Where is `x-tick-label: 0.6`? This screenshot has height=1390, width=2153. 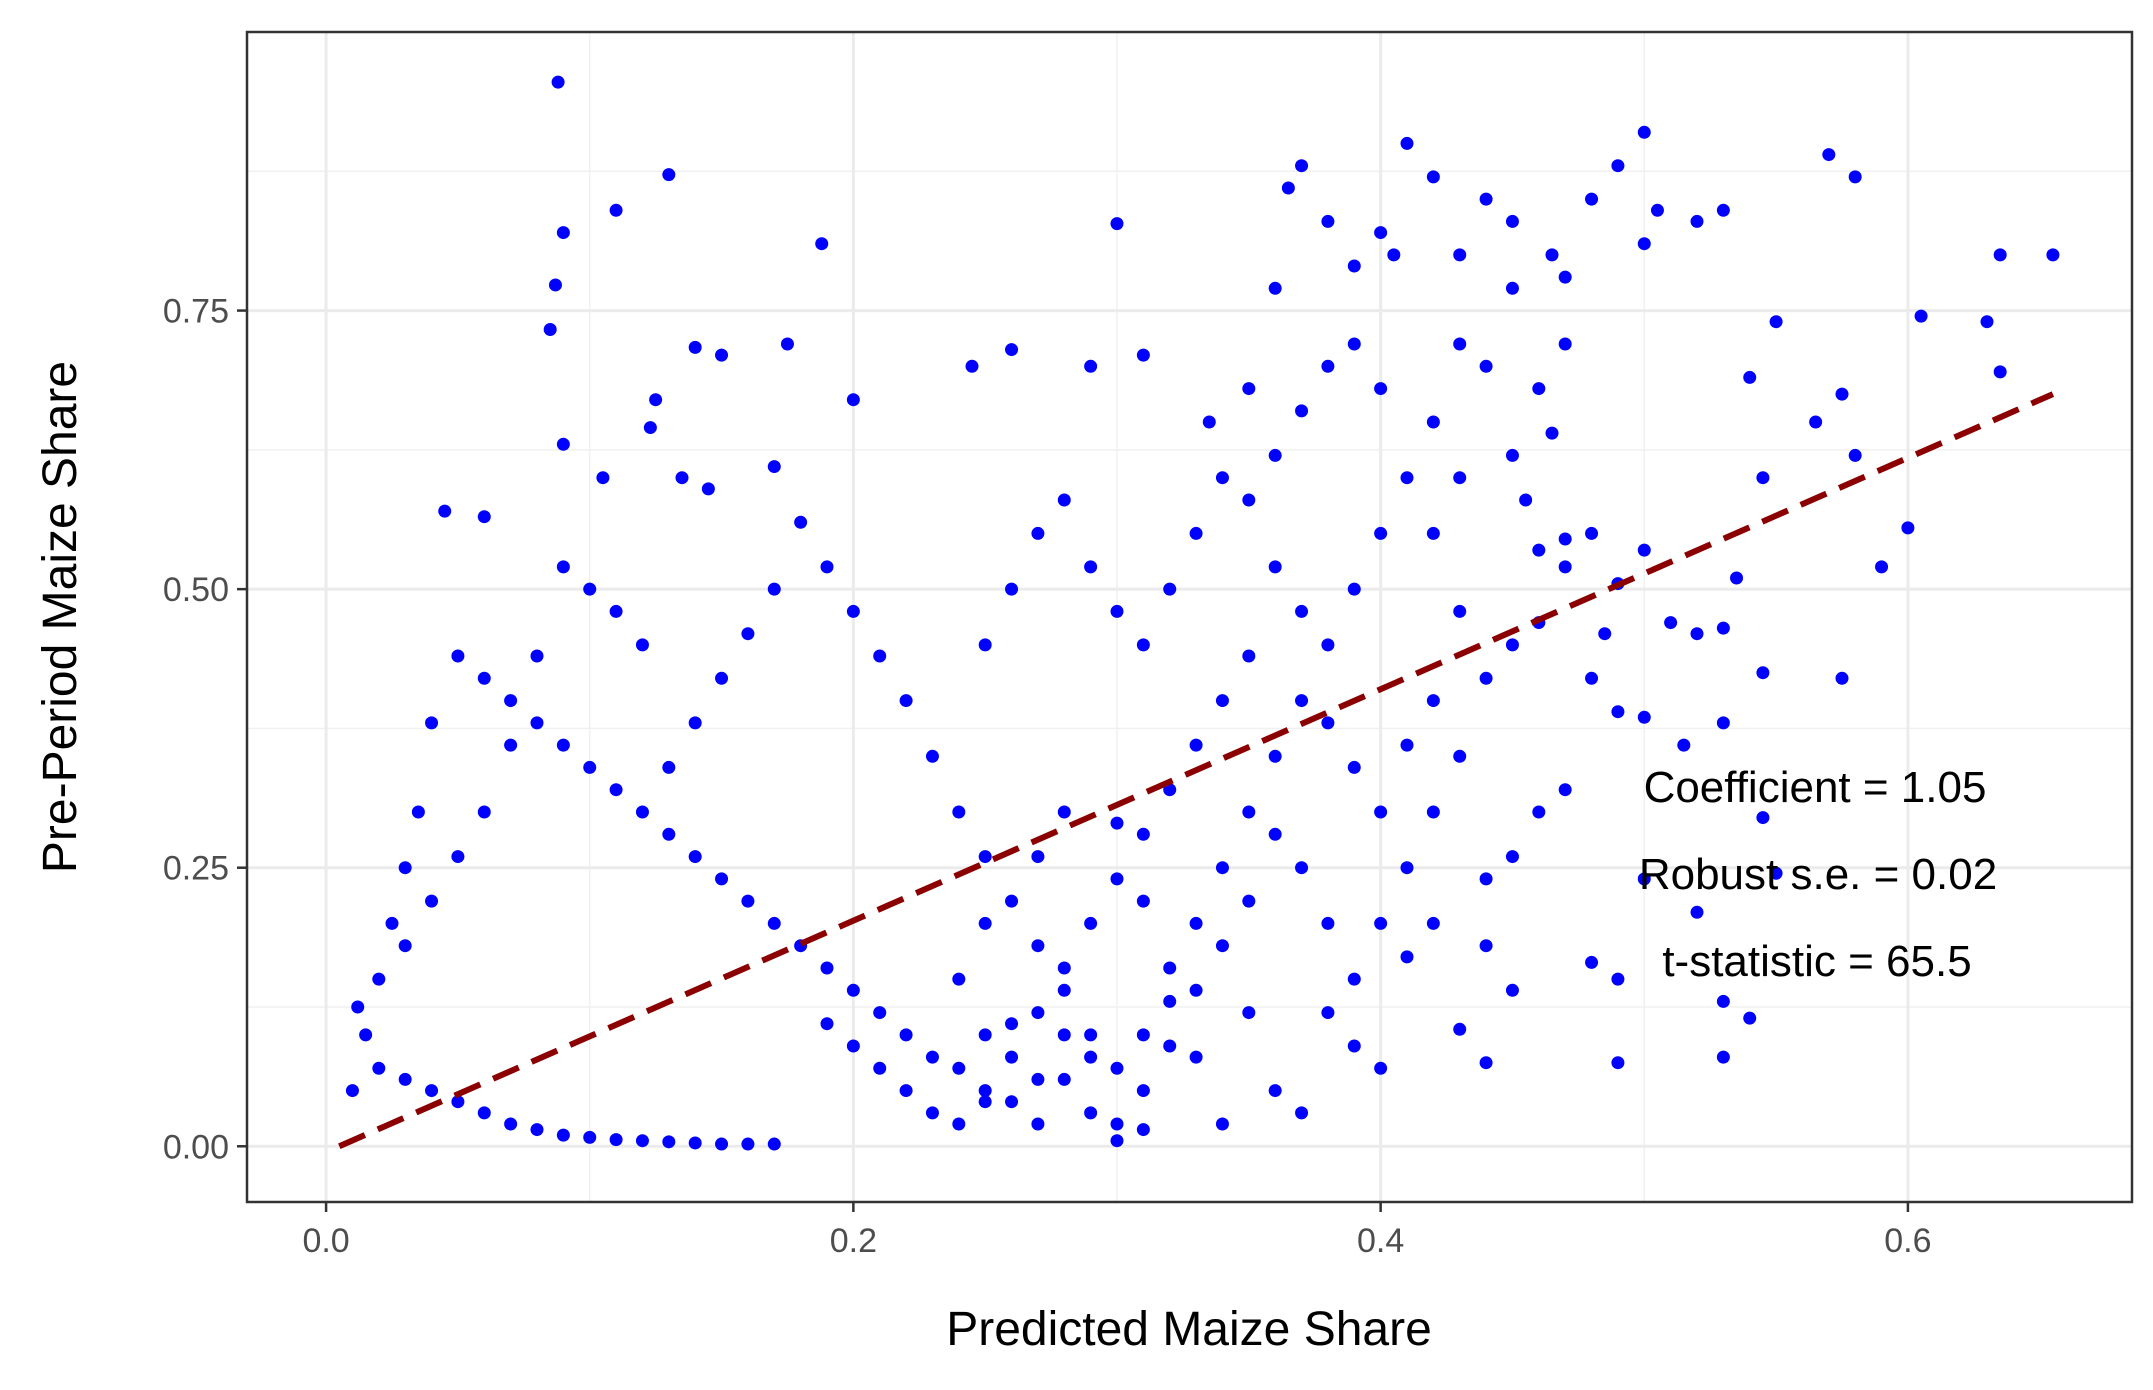 x-tick-label: 0.6 is located at coordinates (1907, 1241).